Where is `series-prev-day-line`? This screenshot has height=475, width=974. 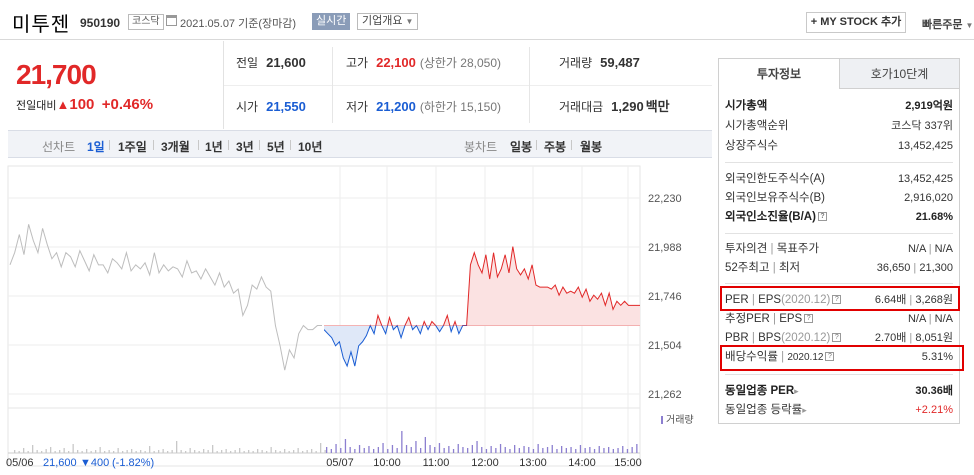 series-prev-day-line is located at coordinates (165, 297).